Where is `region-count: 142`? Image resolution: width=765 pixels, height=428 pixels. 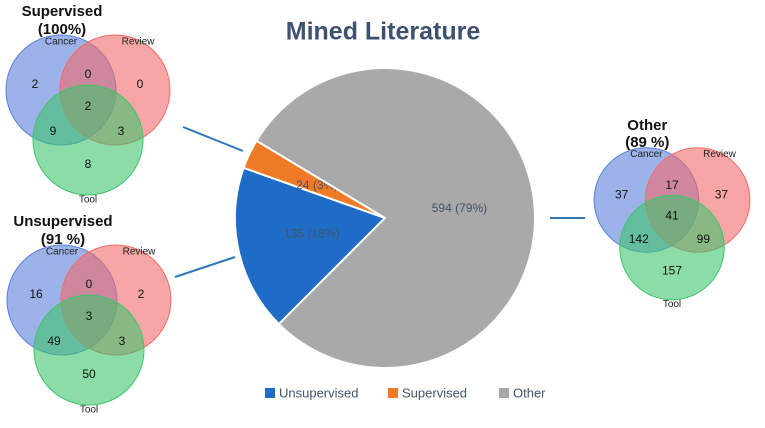
region-count: 142 is located at coordinates (639, 239).